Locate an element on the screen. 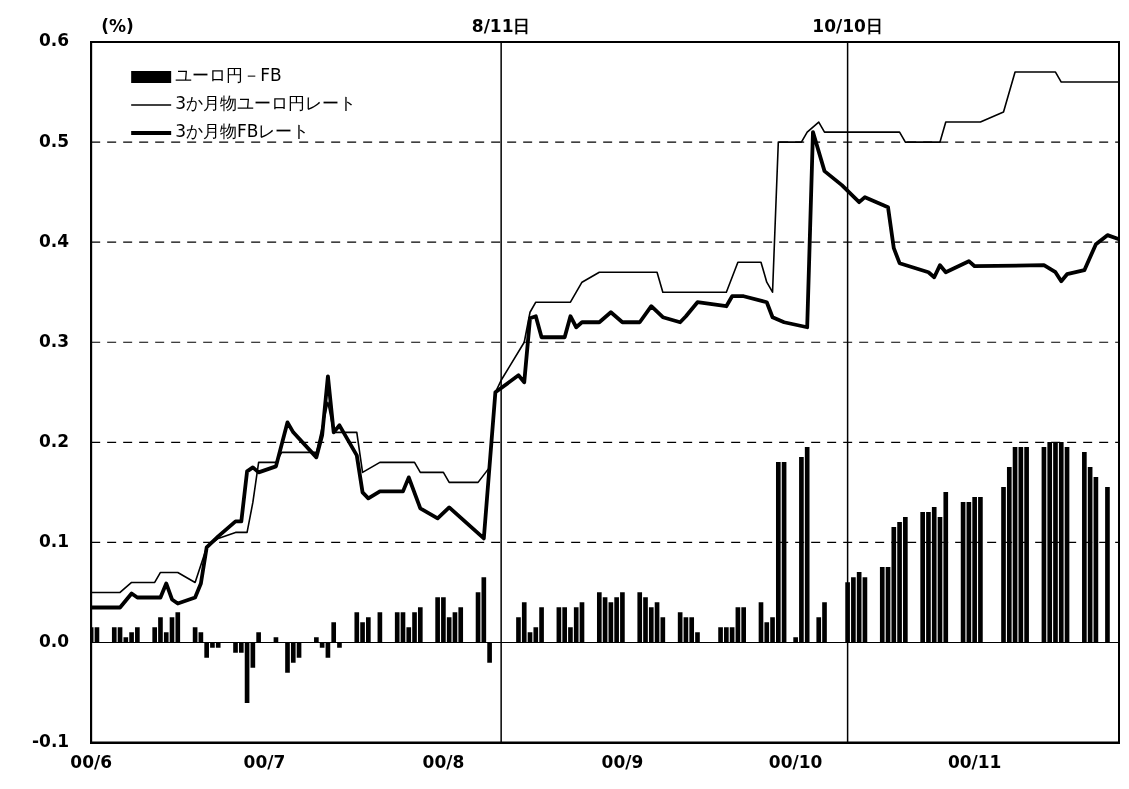 The image size is (1129, 789). x-tick-label: 00/9 is located at coordinates (622, 762).